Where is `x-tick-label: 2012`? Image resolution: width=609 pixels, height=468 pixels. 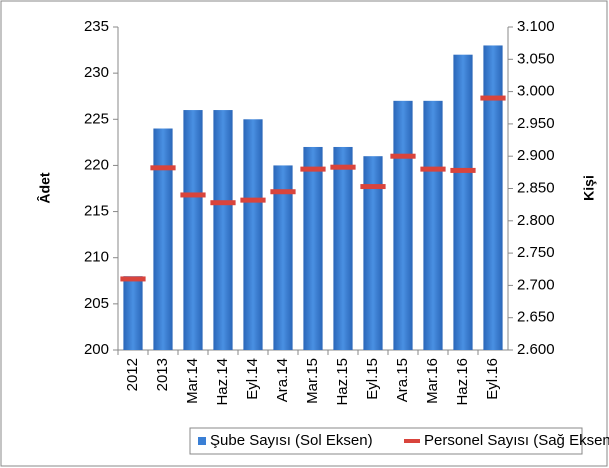 x-tick-label: 2012 is located at coordinates (132, 374).